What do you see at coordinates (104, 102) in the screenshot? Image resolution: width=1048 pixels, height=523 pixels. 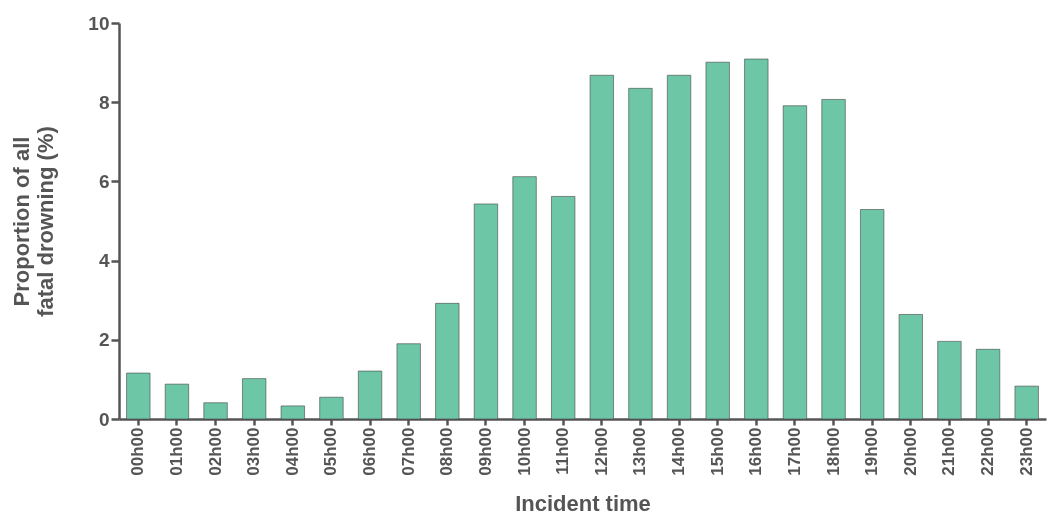 I see `y-tick-label: 8` at bounding box center [104, 102].